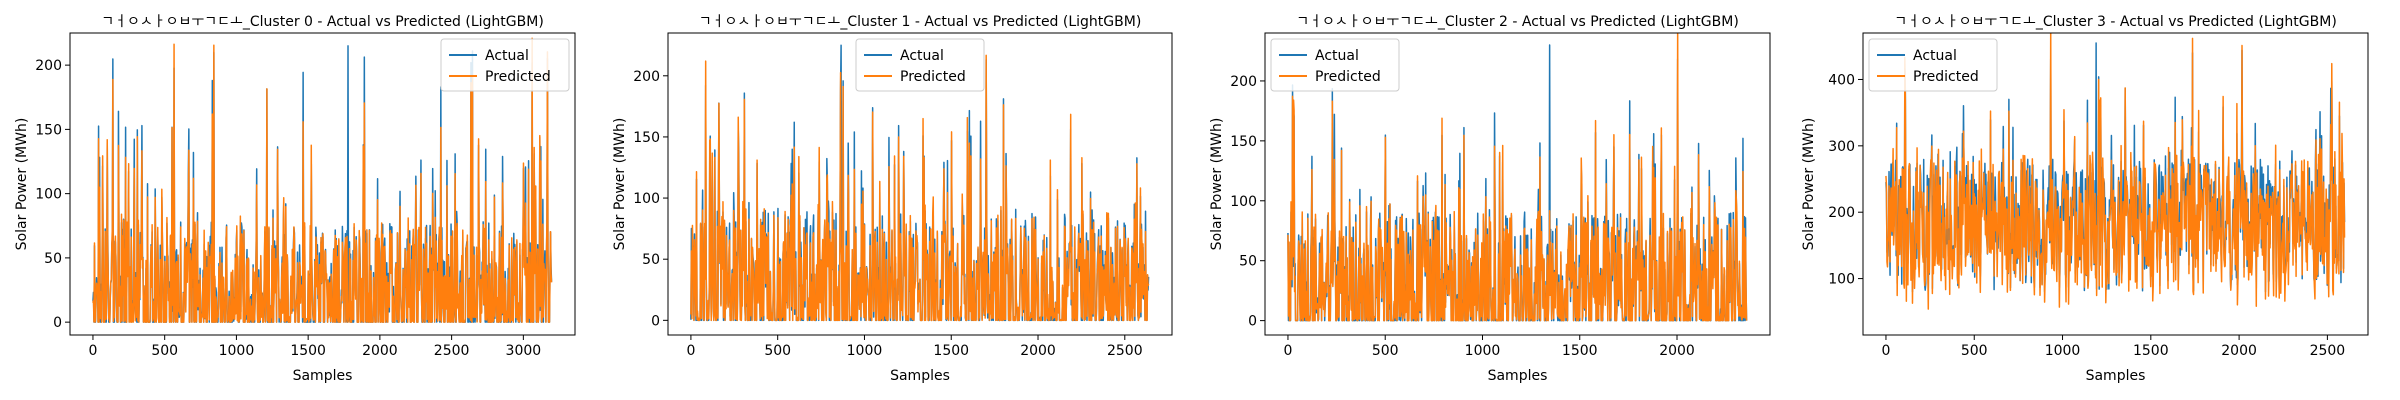  Describe the element at coordinates (524, 351) in the screenshot. I see `x-tick-label: 3000` at that location.